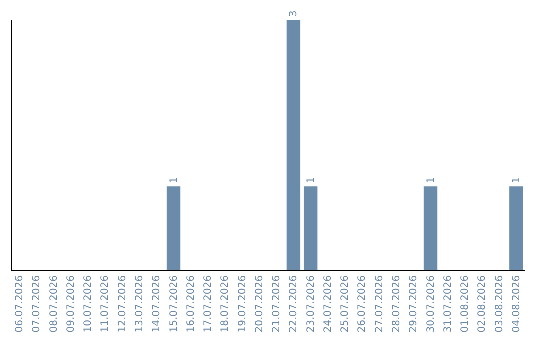 This screenshot has width=540, height=340. What do you see at coordinates (448, 304) in the screenshot?
I see `x-tick-label: 31.07.2026` at bounding box center [448, 304].